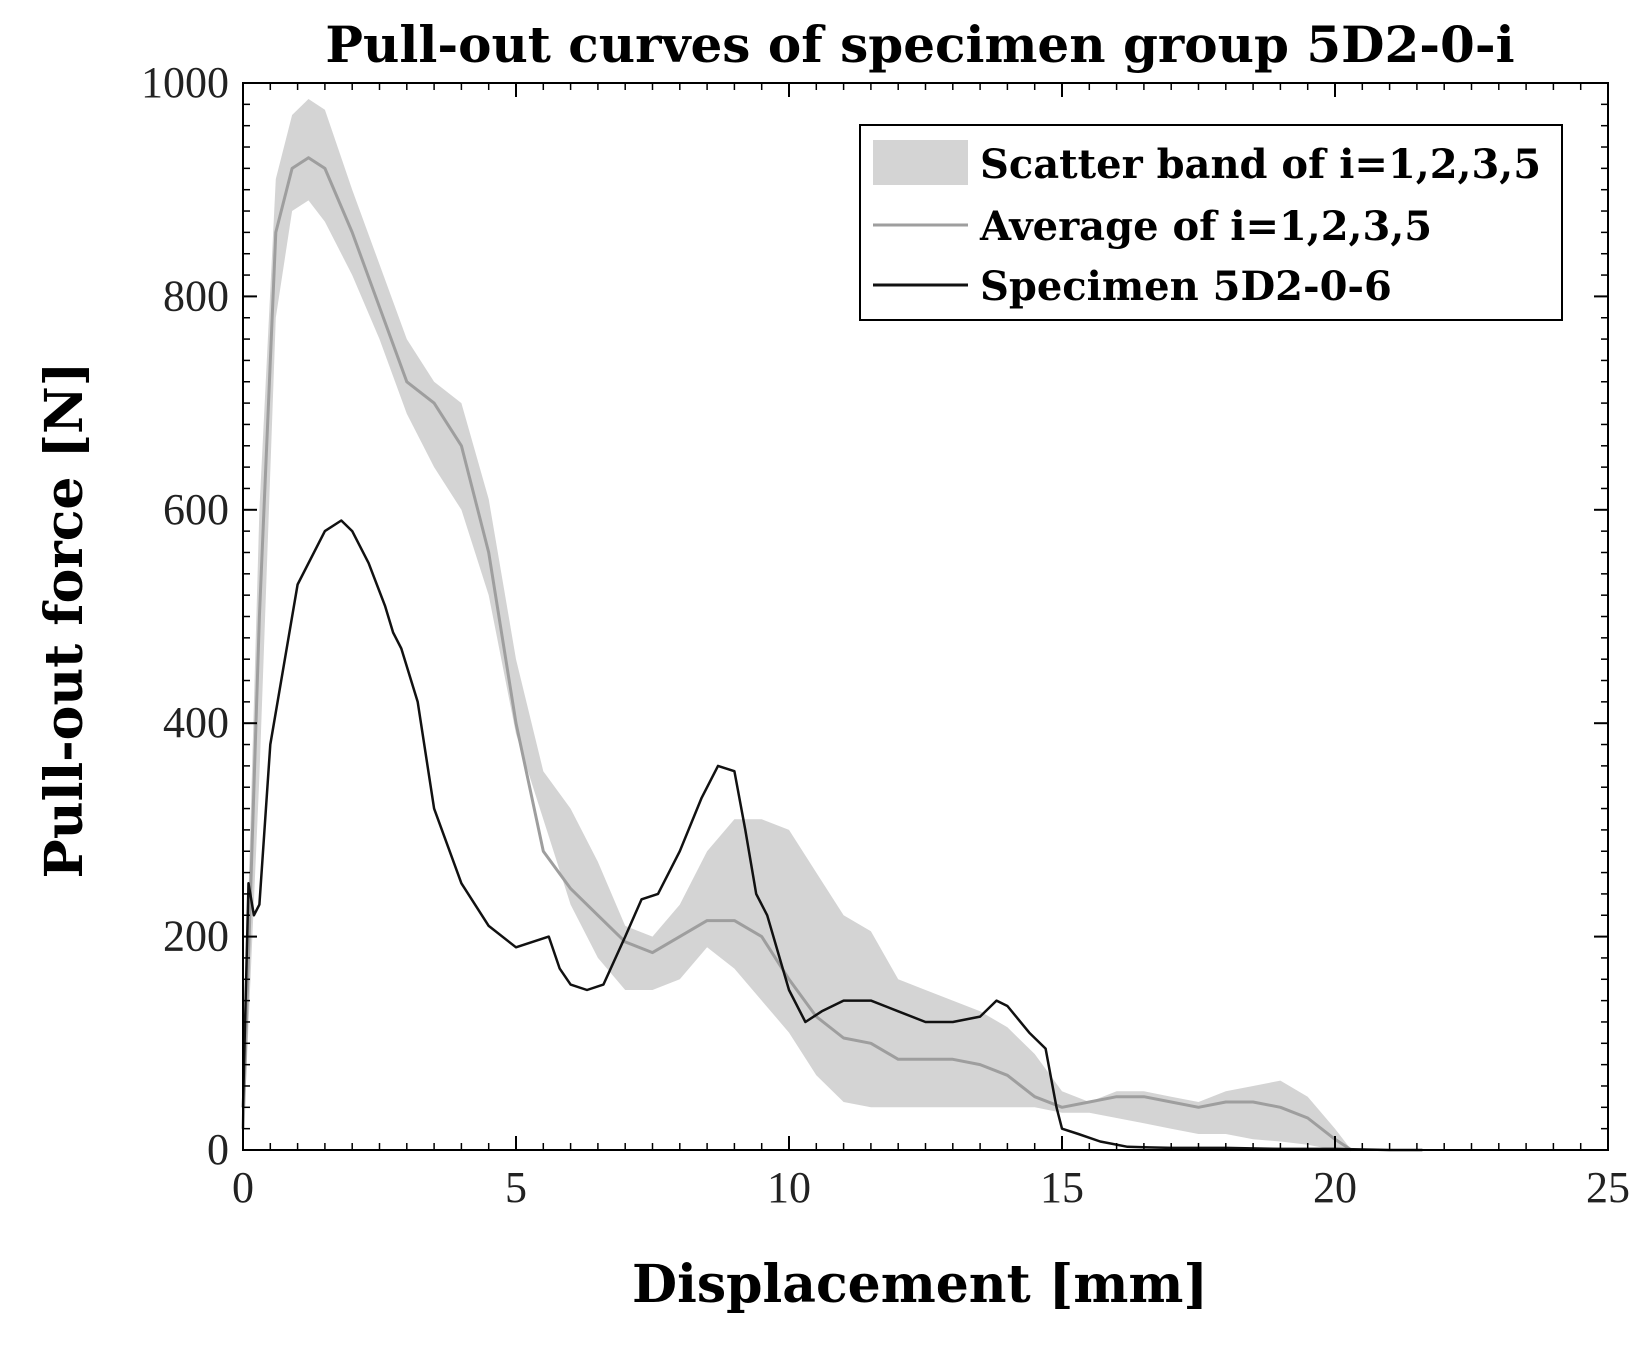 This screenshot has height=1350, width=1640. What do you see at coordinates (218, 1149) in the screenshot?
I see `y-tick-label: 0` at bounding box center [218, 1149].